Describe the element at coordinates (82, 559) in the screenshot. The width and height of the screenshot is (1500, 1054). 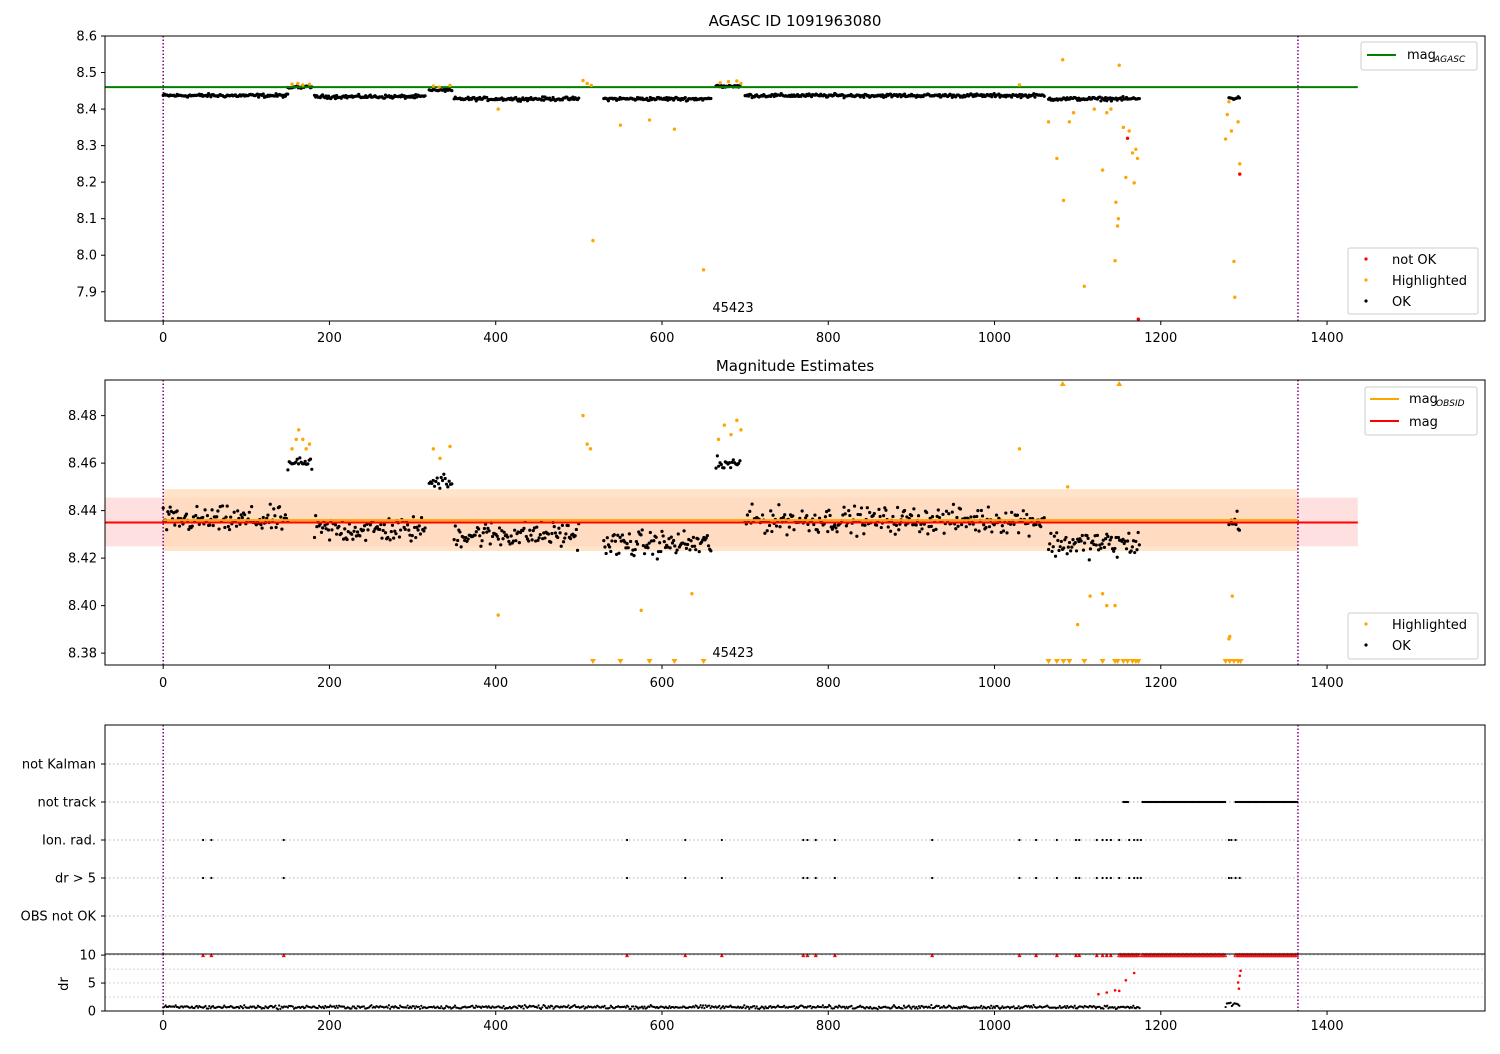
I see `y-tick-label: 8.42` at that location.